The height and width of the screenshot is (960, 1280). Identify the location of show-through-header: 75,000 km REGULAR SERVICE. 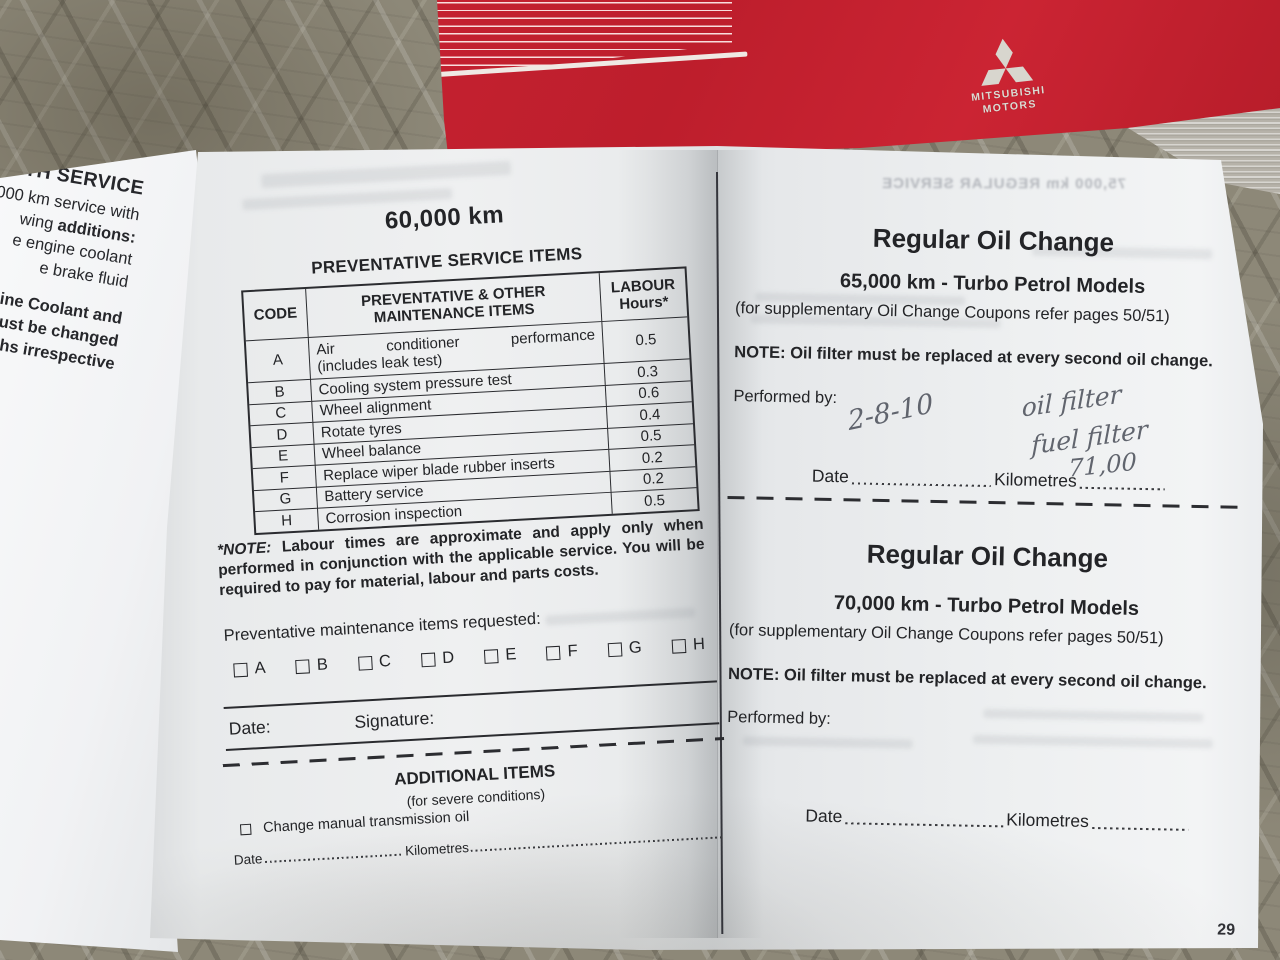
(1003, 184).